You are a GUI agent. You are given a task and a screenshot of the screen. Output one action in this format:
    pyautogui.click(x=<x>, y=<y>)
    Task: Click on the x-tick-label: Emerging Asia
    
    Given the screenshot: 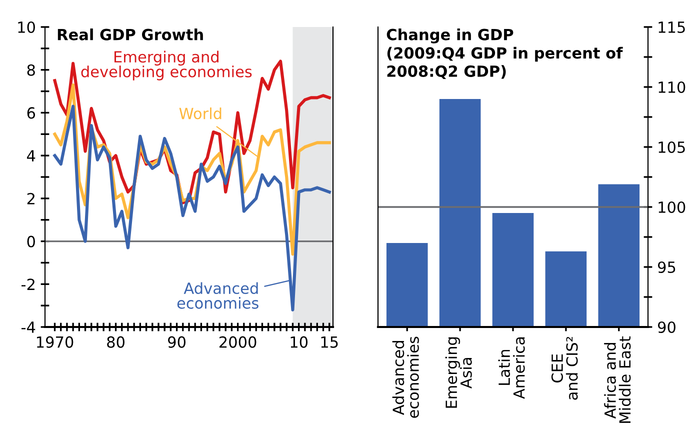 What is the action you would take?
    pyautogui.click(x=458, y=372)
    